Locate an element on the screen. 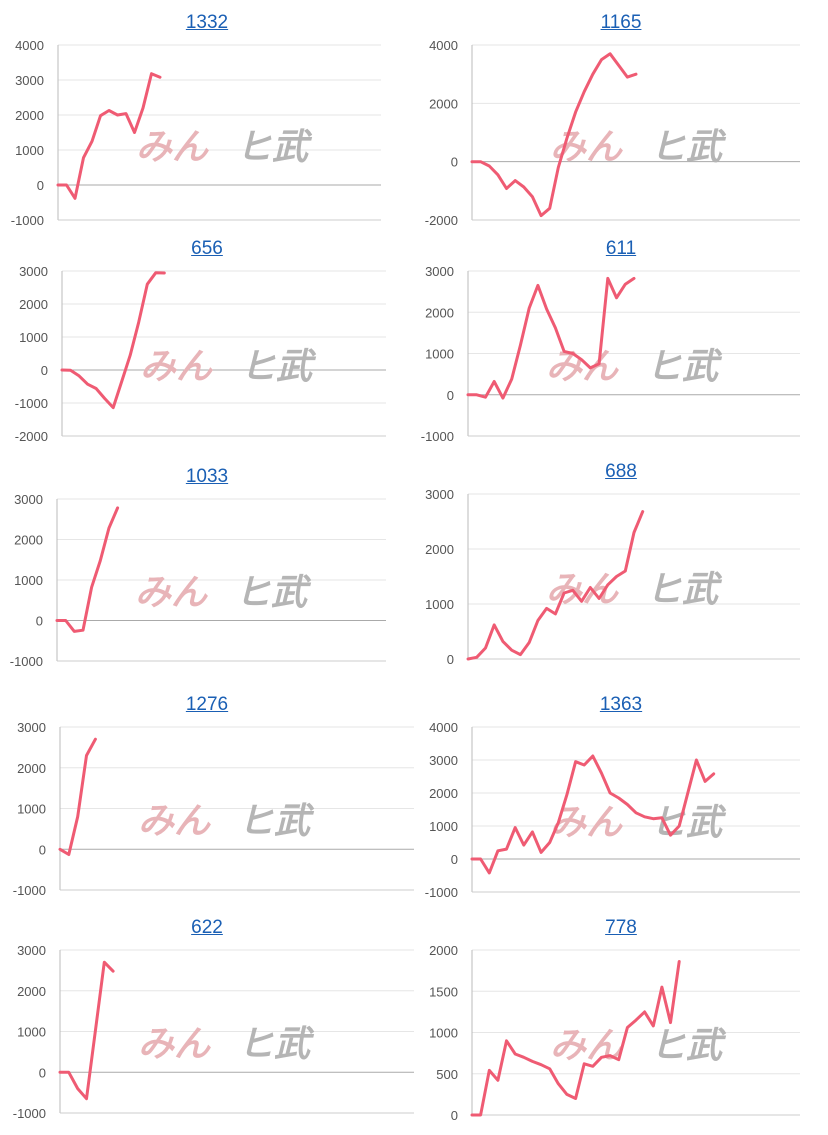  chart-panel-1: 1332 4000 3000 2000 1000 0 -1000 みん ヒ武 is located at coordinates (207, 120).